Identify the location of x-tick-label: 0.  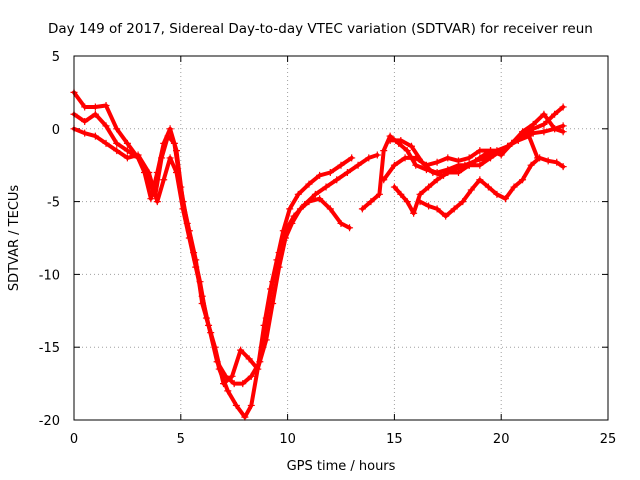
(74, 439).